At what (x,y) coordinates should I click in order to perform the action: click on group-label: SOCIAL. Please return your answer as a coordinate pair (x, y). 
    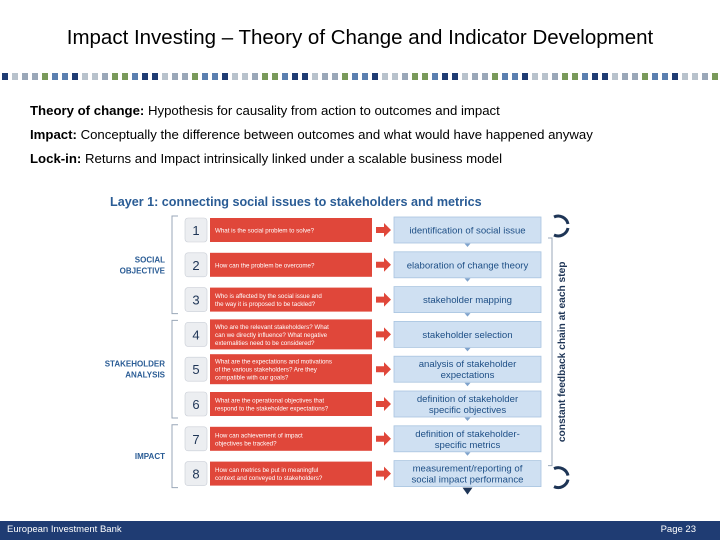
    Looking at the image, I should click on (150, 259).